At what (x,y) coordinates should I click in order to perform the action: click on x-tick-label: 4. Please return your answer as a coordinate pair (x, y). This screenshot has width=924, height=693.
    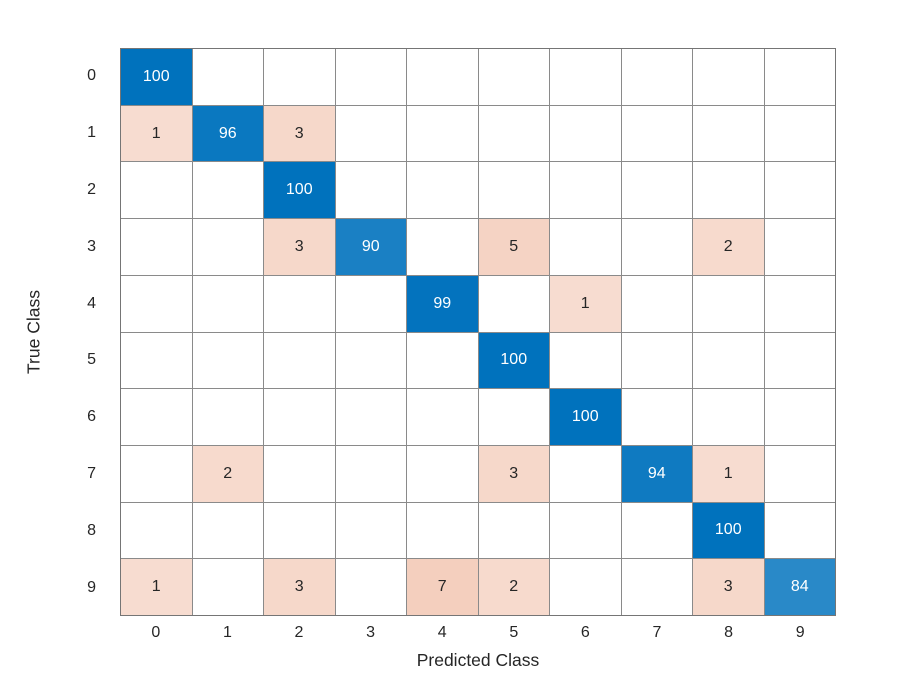
    Looking at the image, I should click on (442, 632).